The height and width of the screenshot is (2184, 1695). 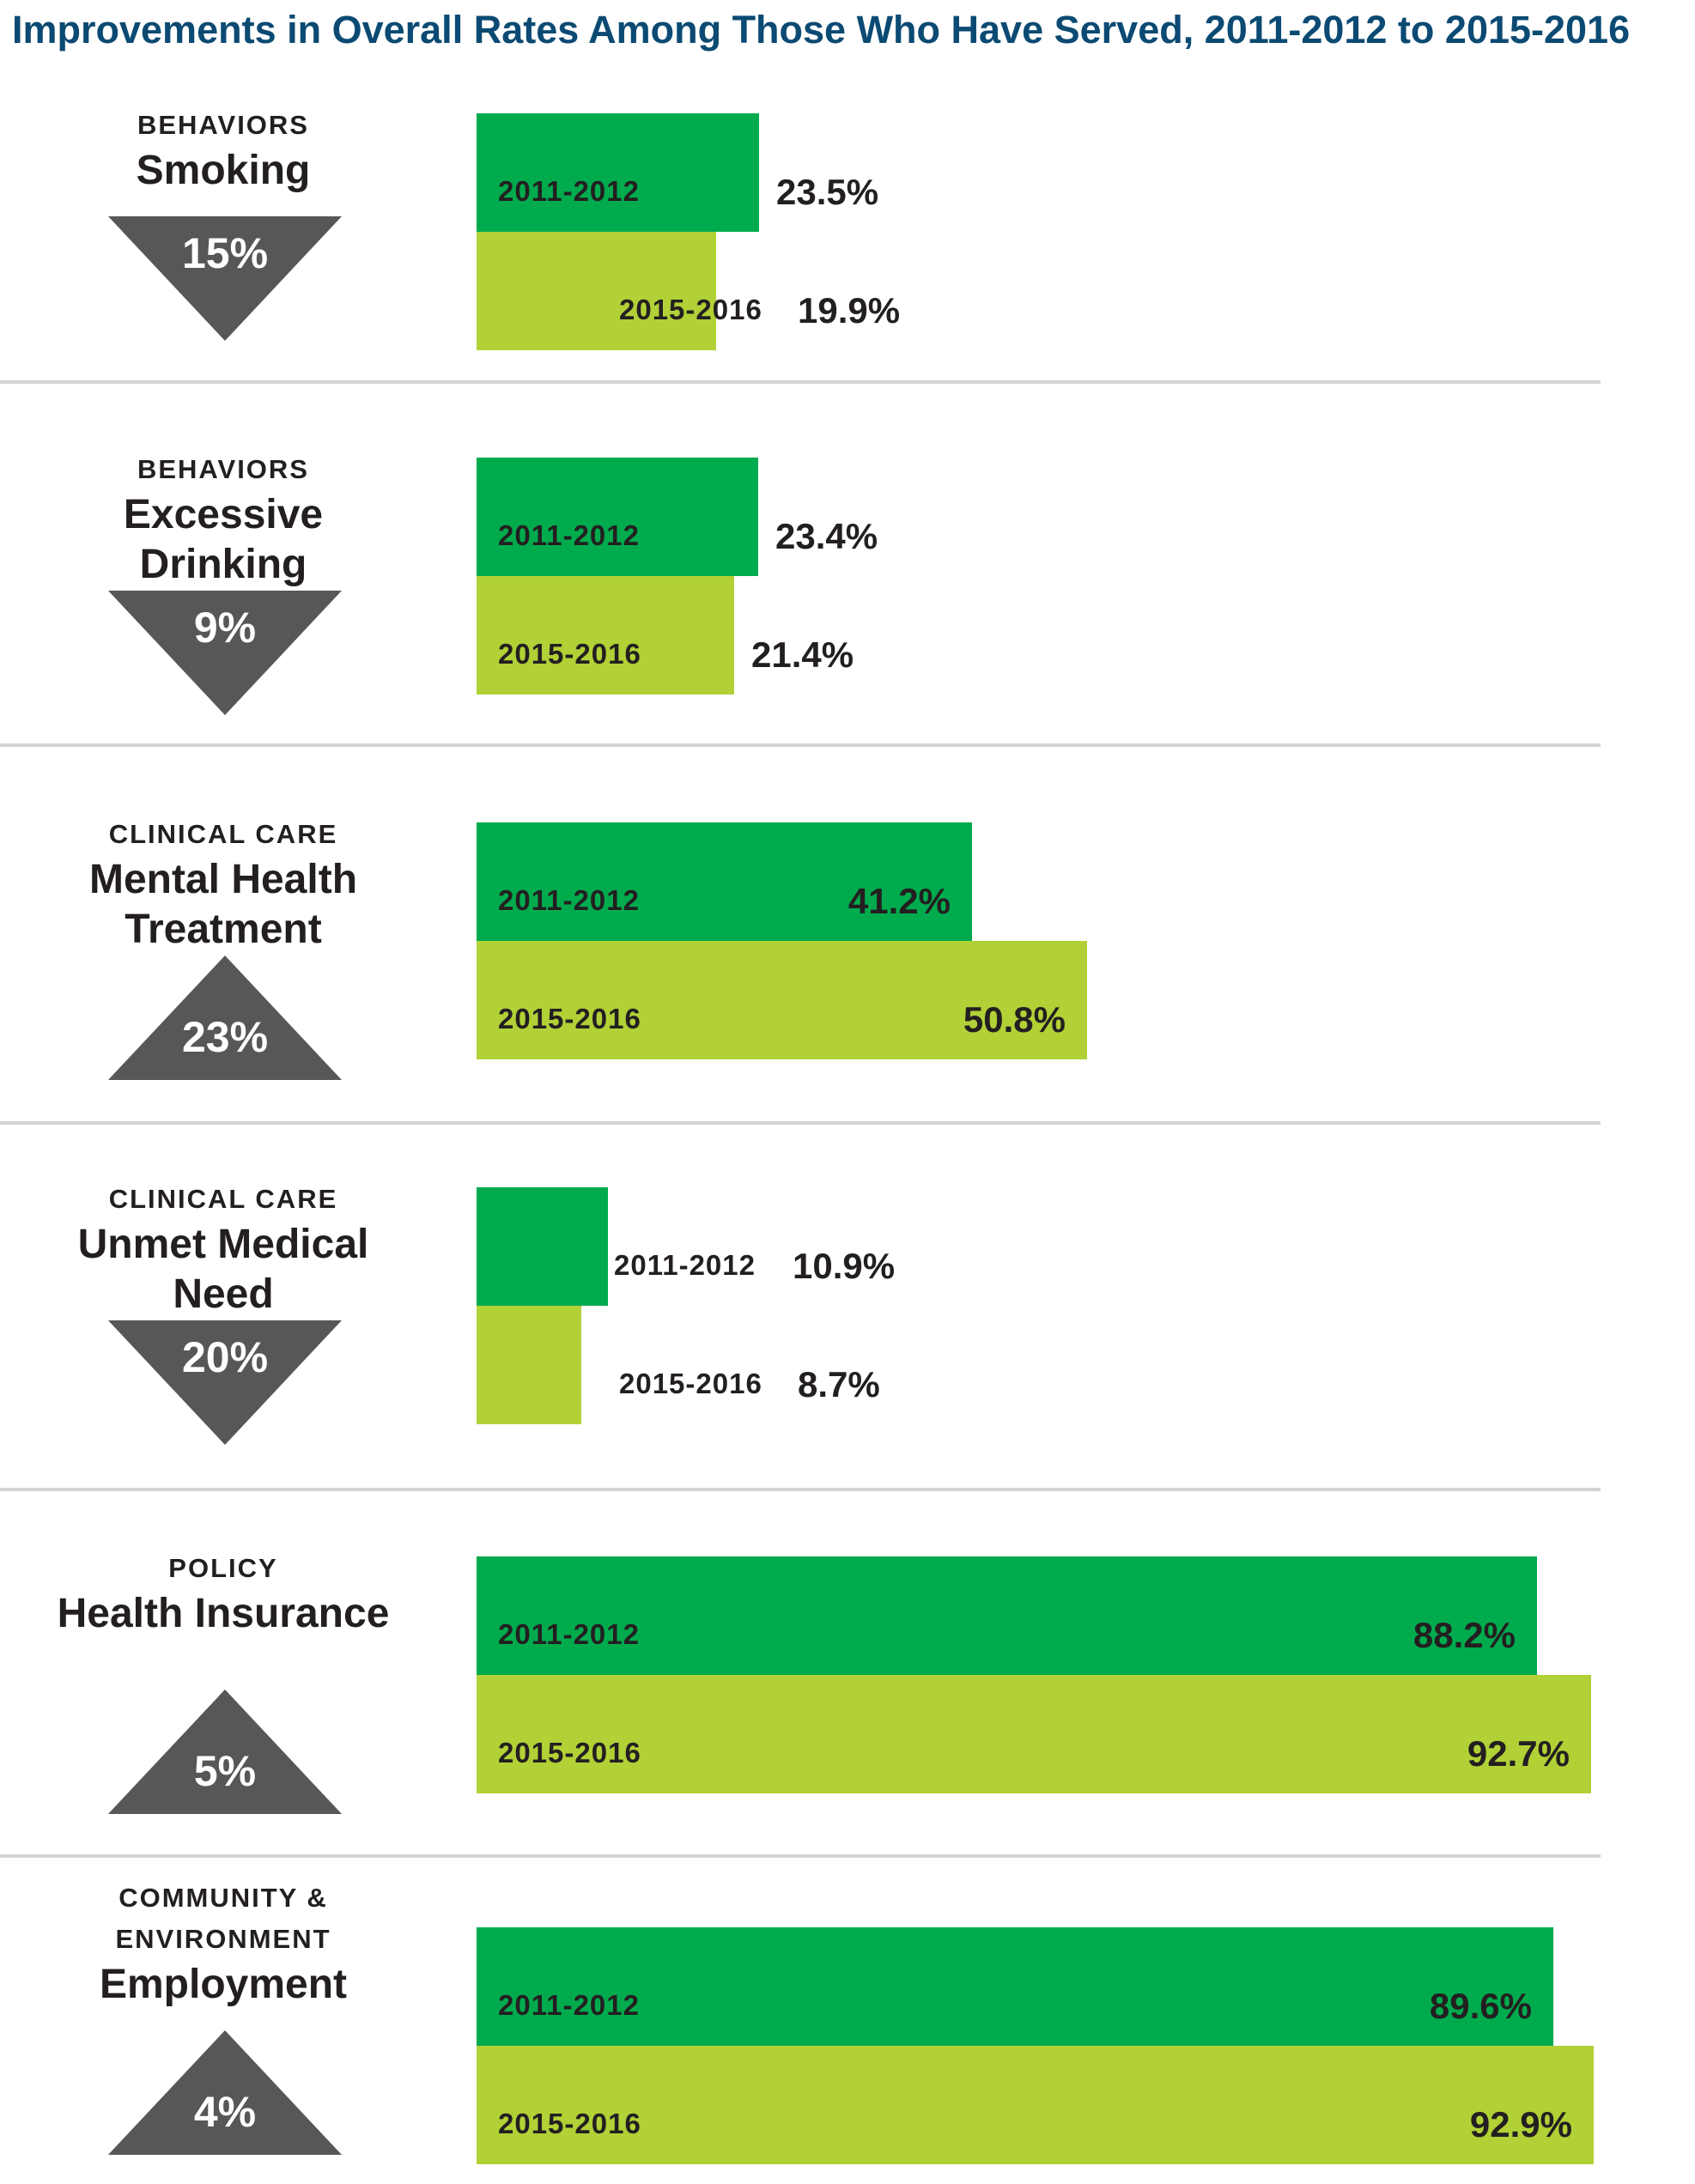 What do you see at coordinates (802, 655) in the screenshot?
I see `value-label: 21.4%` at bounding box center [802, 655].